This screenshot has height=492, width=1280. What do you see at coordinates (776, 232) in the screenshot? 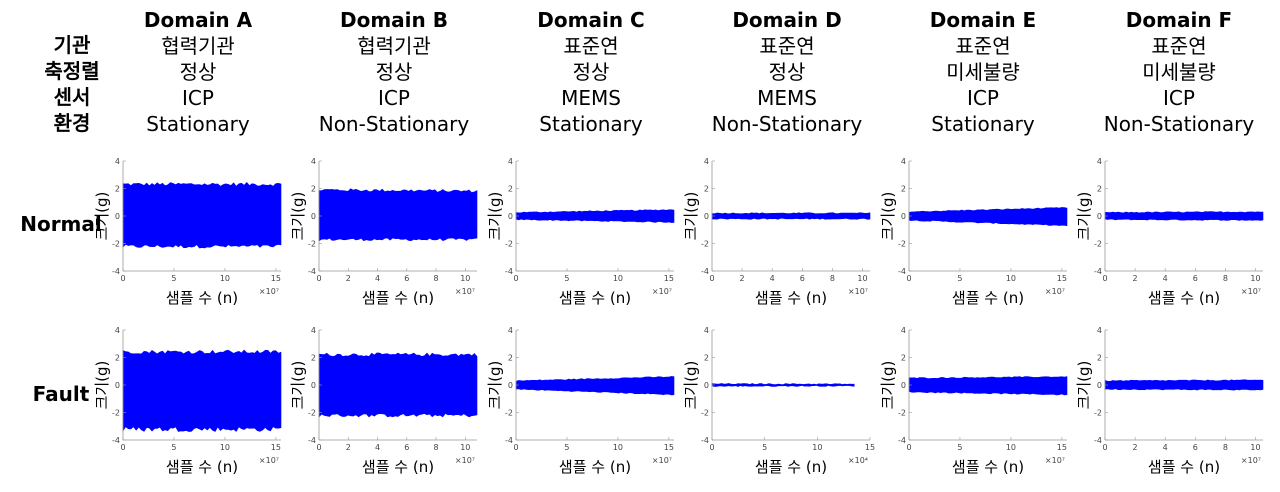
I see `subplot-domain-d-normal: -4 -2 0 2 4 0 2 4 6 8 10 ×10⁷ 샘플 수 (n) 크기(g)` at bounding box center [776, 232].